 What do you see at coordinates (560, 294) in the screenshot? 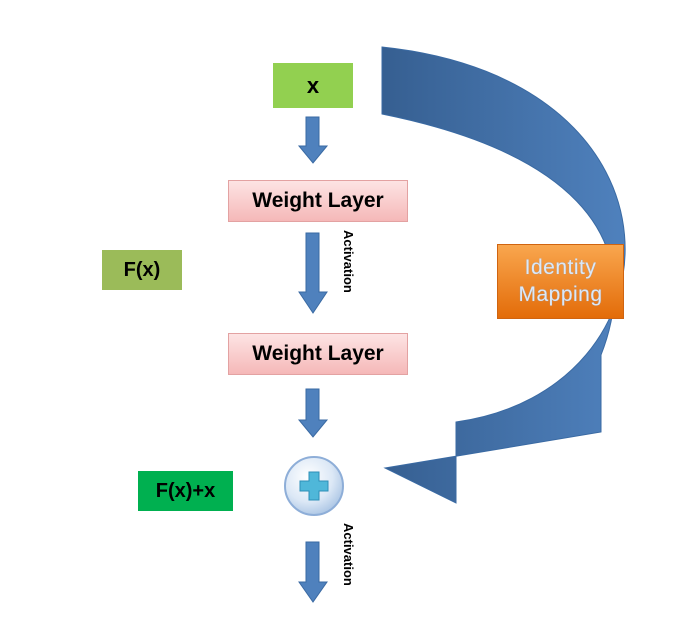
I see `identity-mapping-line-2: Mapping` at bounding box center [560, 294].